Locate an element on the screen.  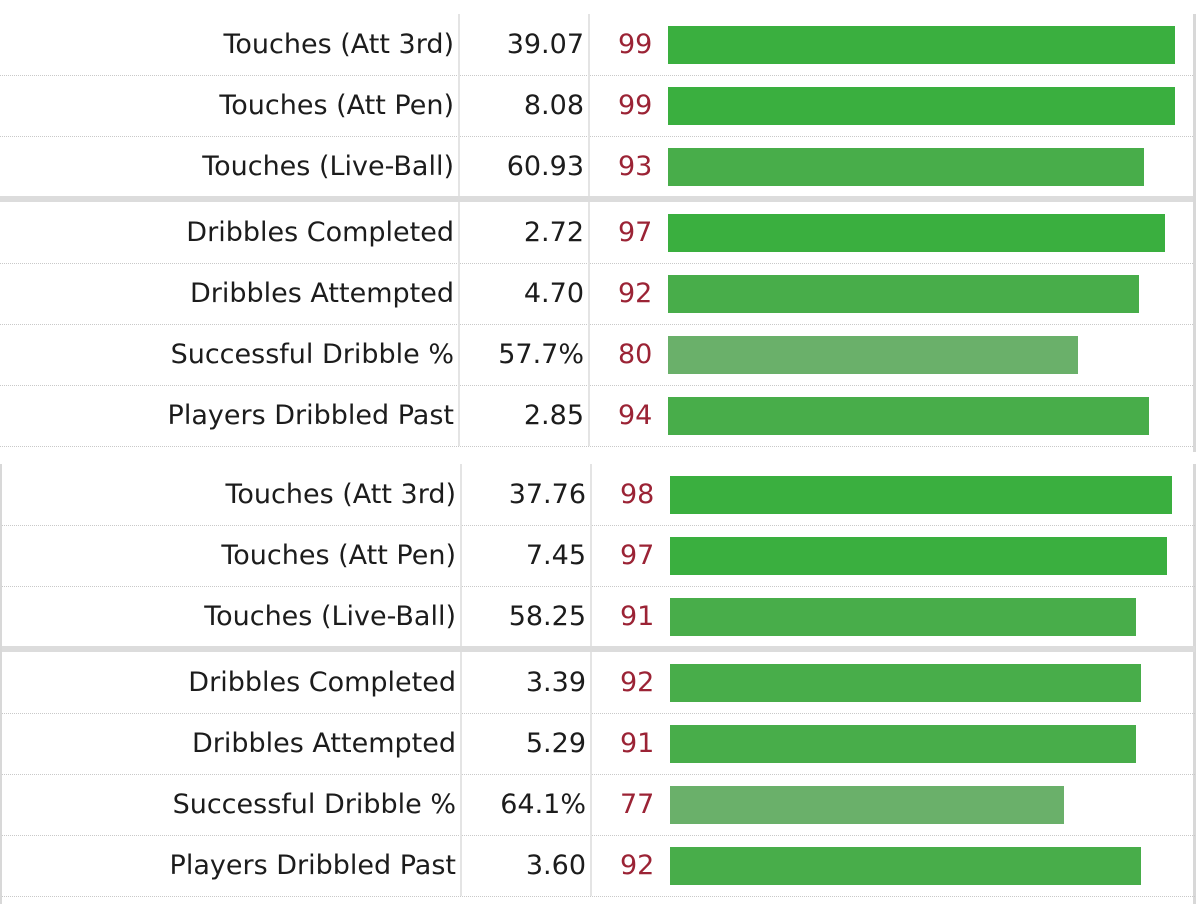
stat-label: Touches (Att 3rd) is located at coordinates (338, 44).